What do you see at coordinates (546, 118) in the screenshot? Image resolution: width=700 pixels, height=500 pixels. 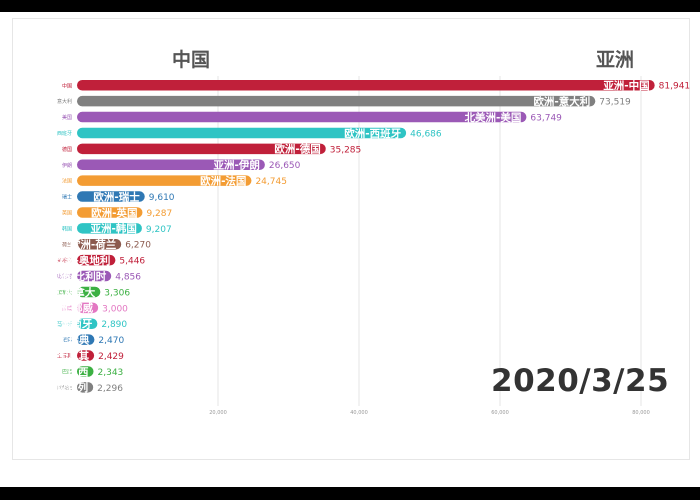 I see `value-label: 63,749` at bounding box center [546, 118].